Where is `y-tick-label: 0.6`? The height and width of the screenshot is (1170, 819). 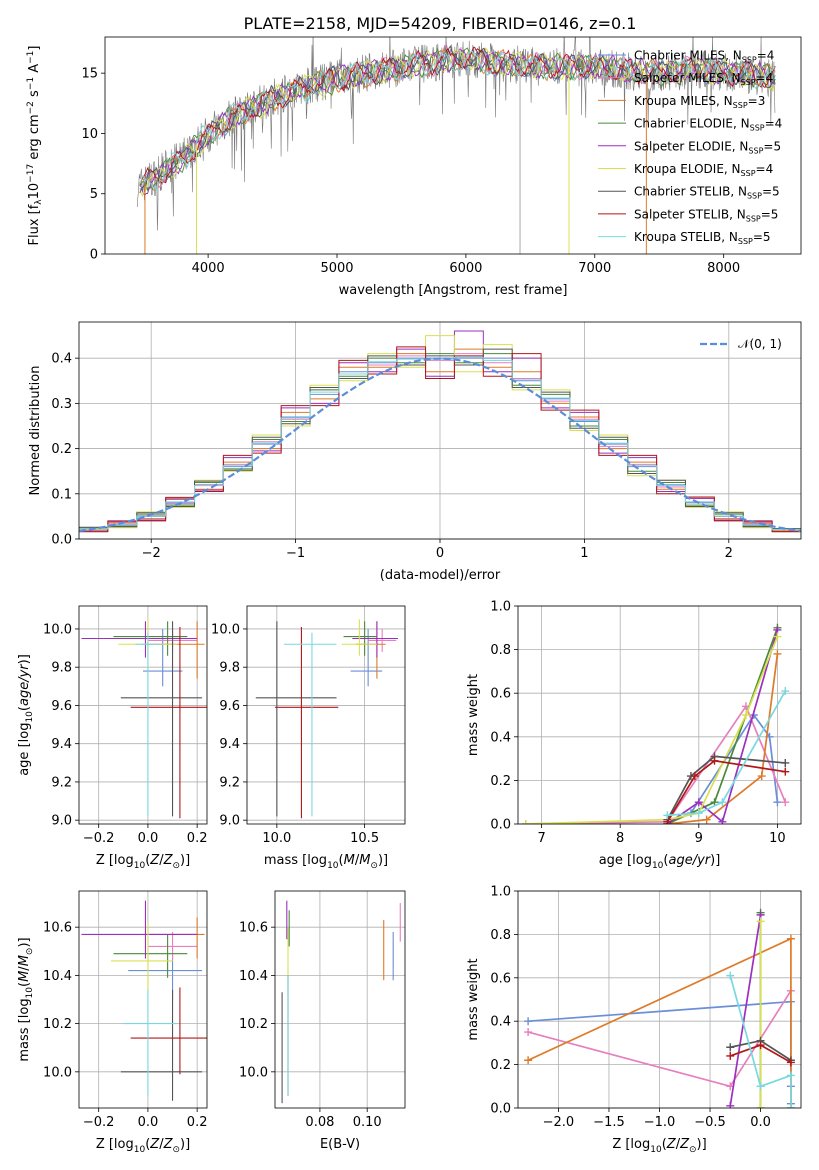
y-tick-label: 0.6 is located at coordinates (500, 694).